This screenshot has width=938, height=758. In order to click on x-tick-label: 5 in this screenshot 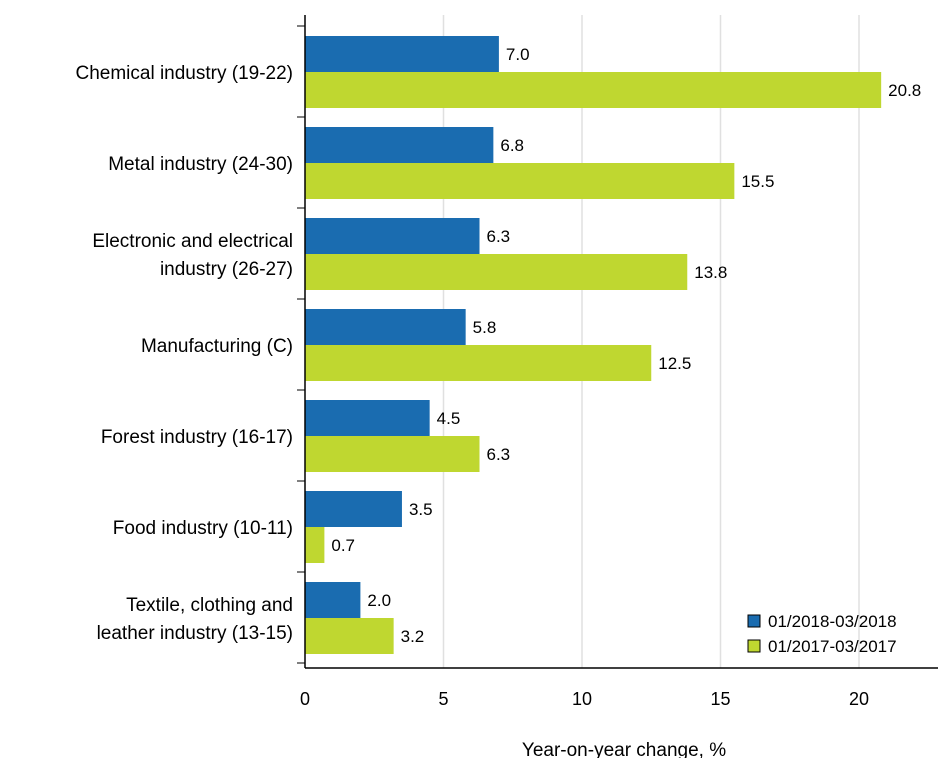, I will do `click(443, 699)`.